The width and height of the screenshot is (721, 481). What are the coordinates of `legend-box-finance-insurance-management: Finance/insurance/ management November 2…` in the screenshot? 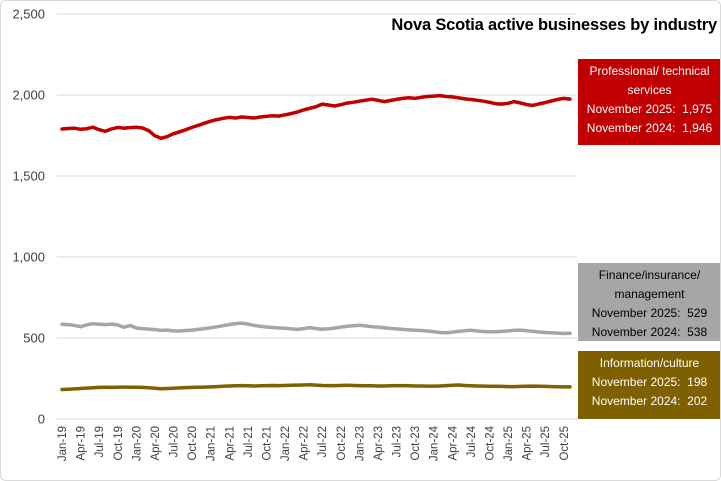 It's located at (649, 302).